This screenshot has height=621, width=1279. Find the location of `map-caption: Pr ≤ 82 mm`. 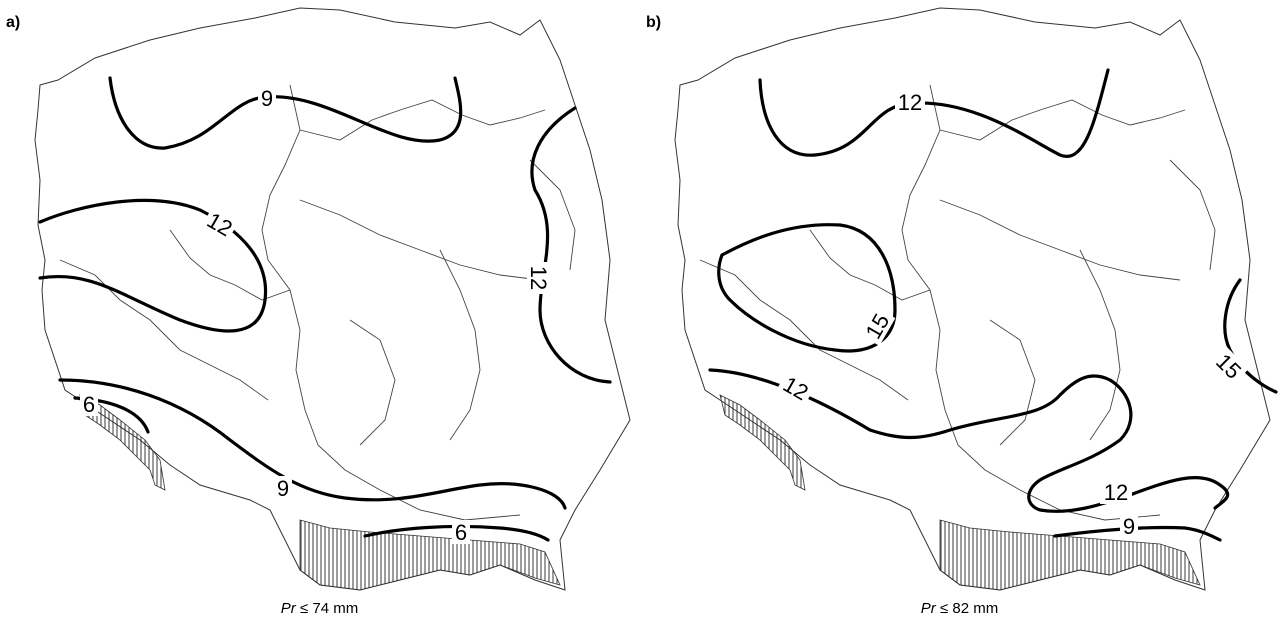

map-caption: Pr ≤ 82 mm is located at coordinates (959, 608).